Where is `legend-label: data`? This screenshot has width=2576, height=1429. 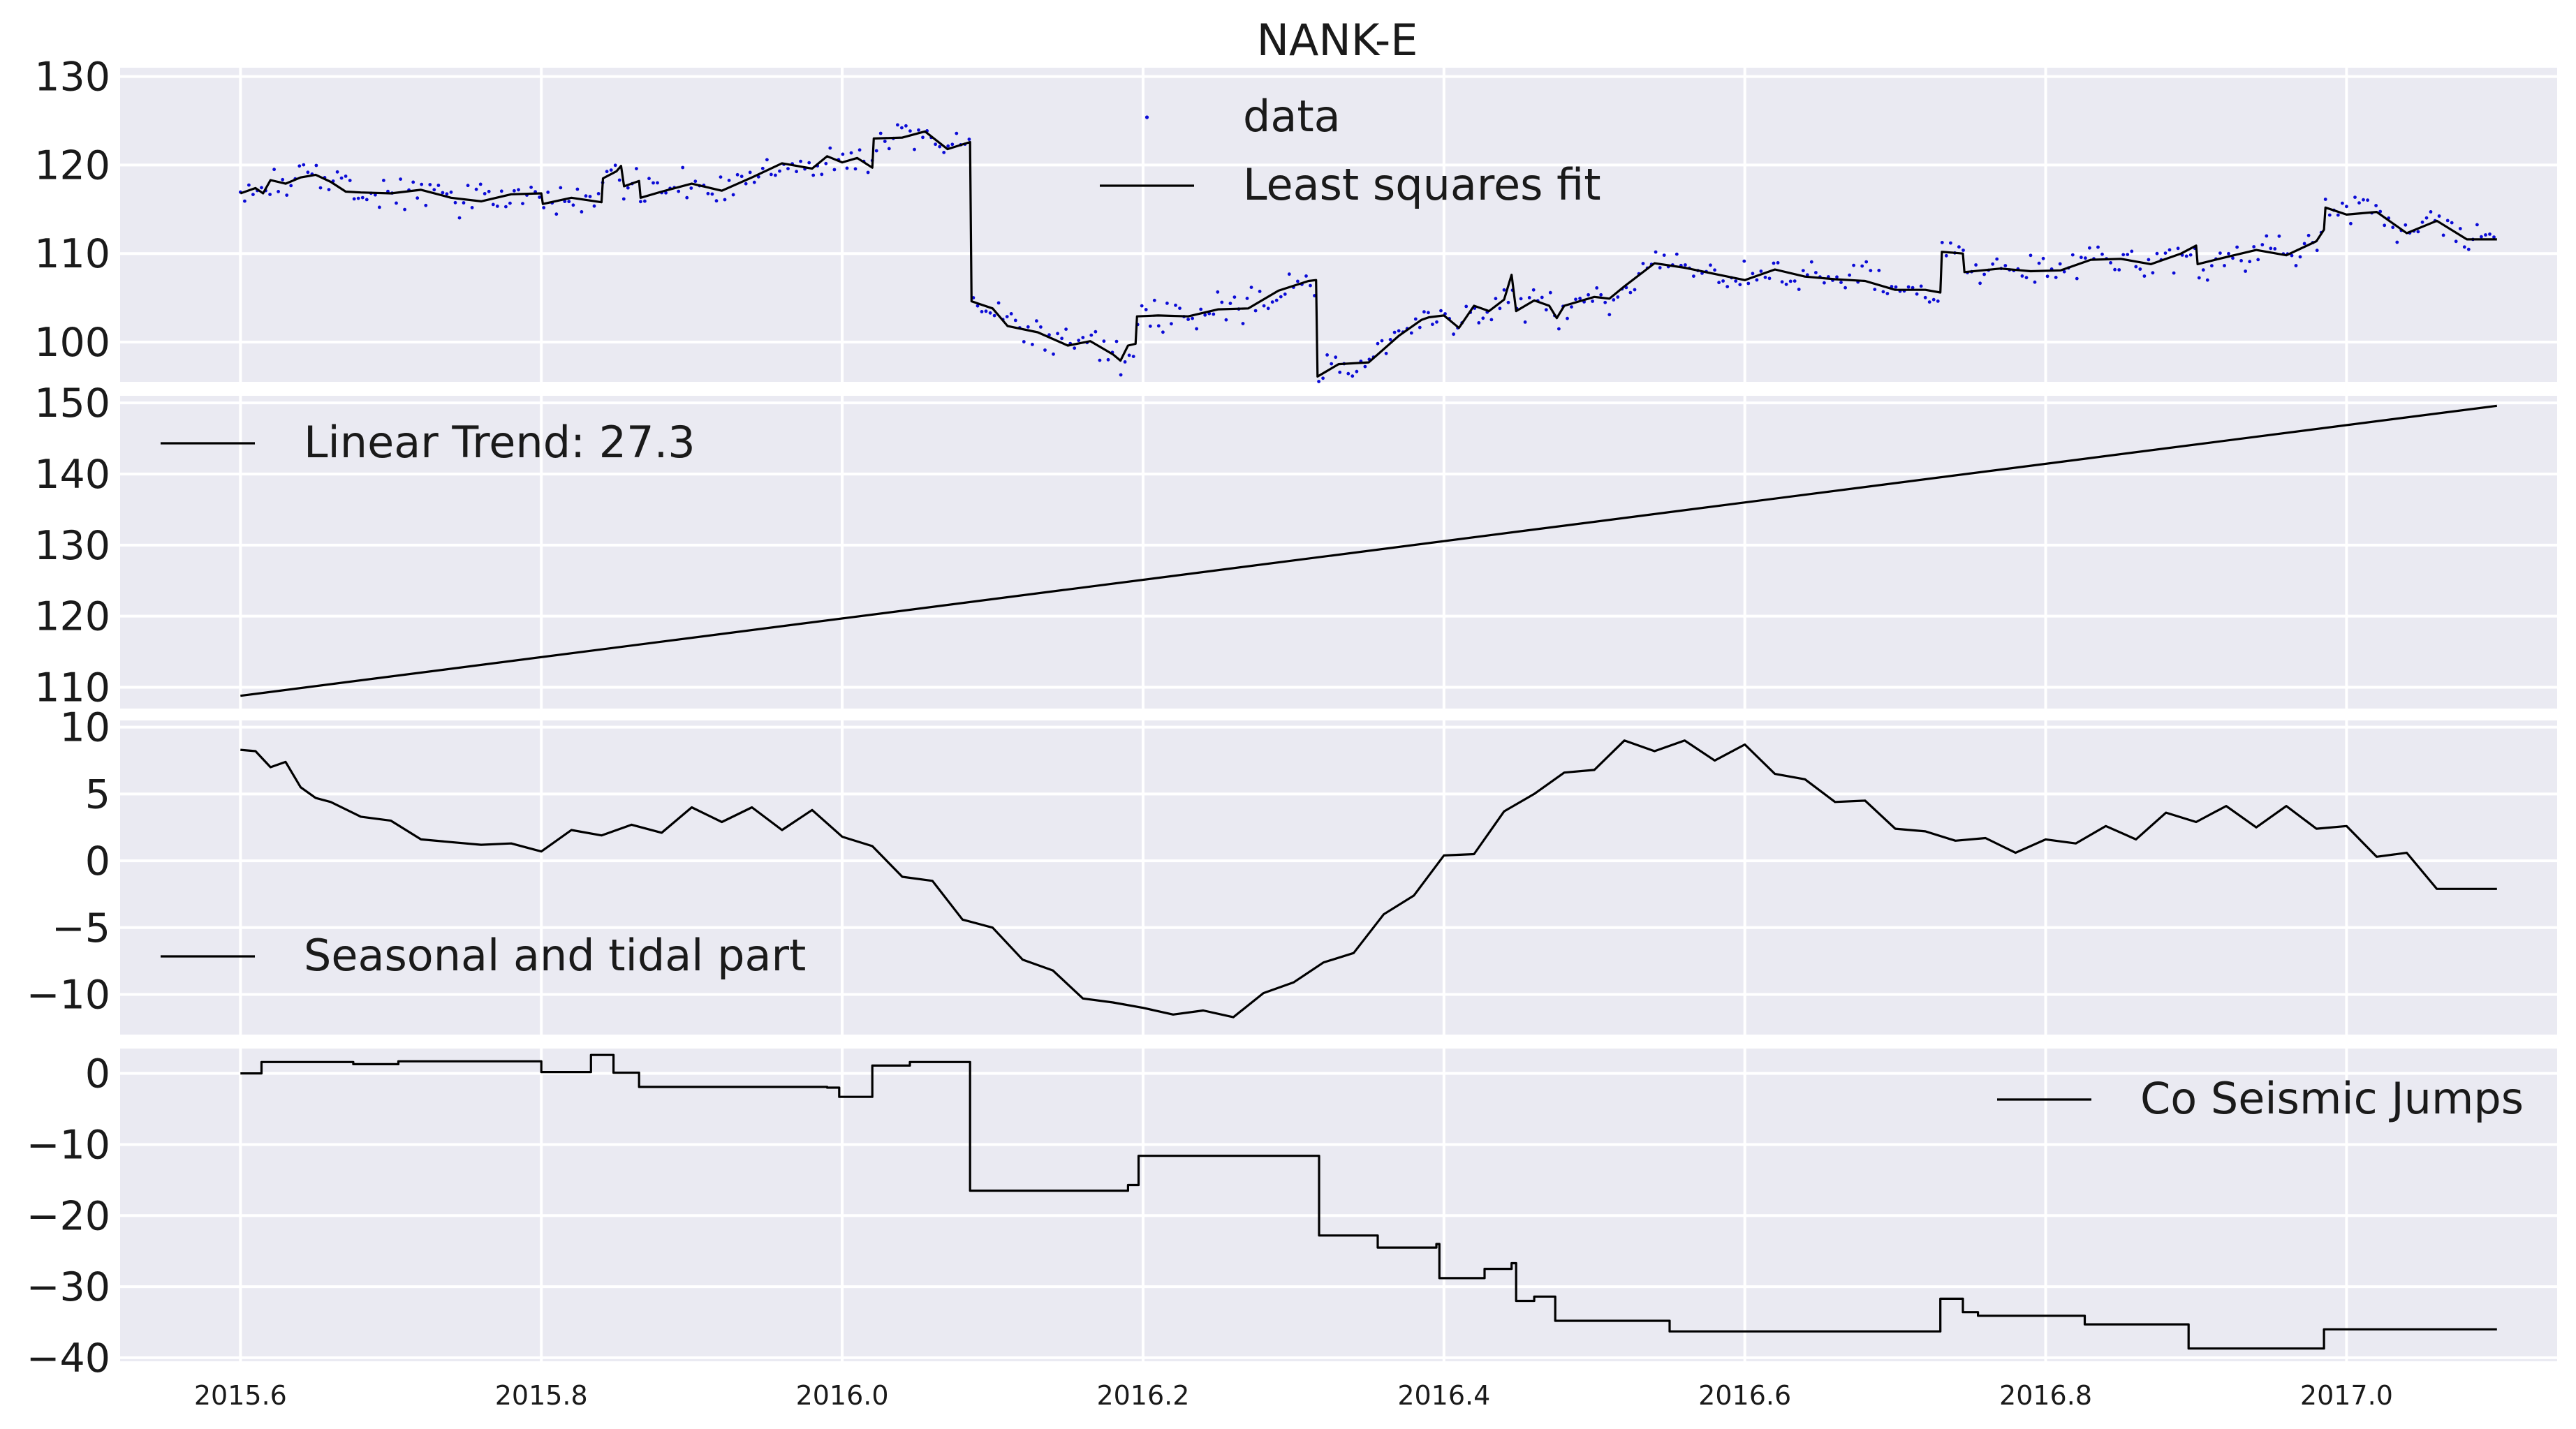
legend-label: data is located at coordinates (1292, 116).